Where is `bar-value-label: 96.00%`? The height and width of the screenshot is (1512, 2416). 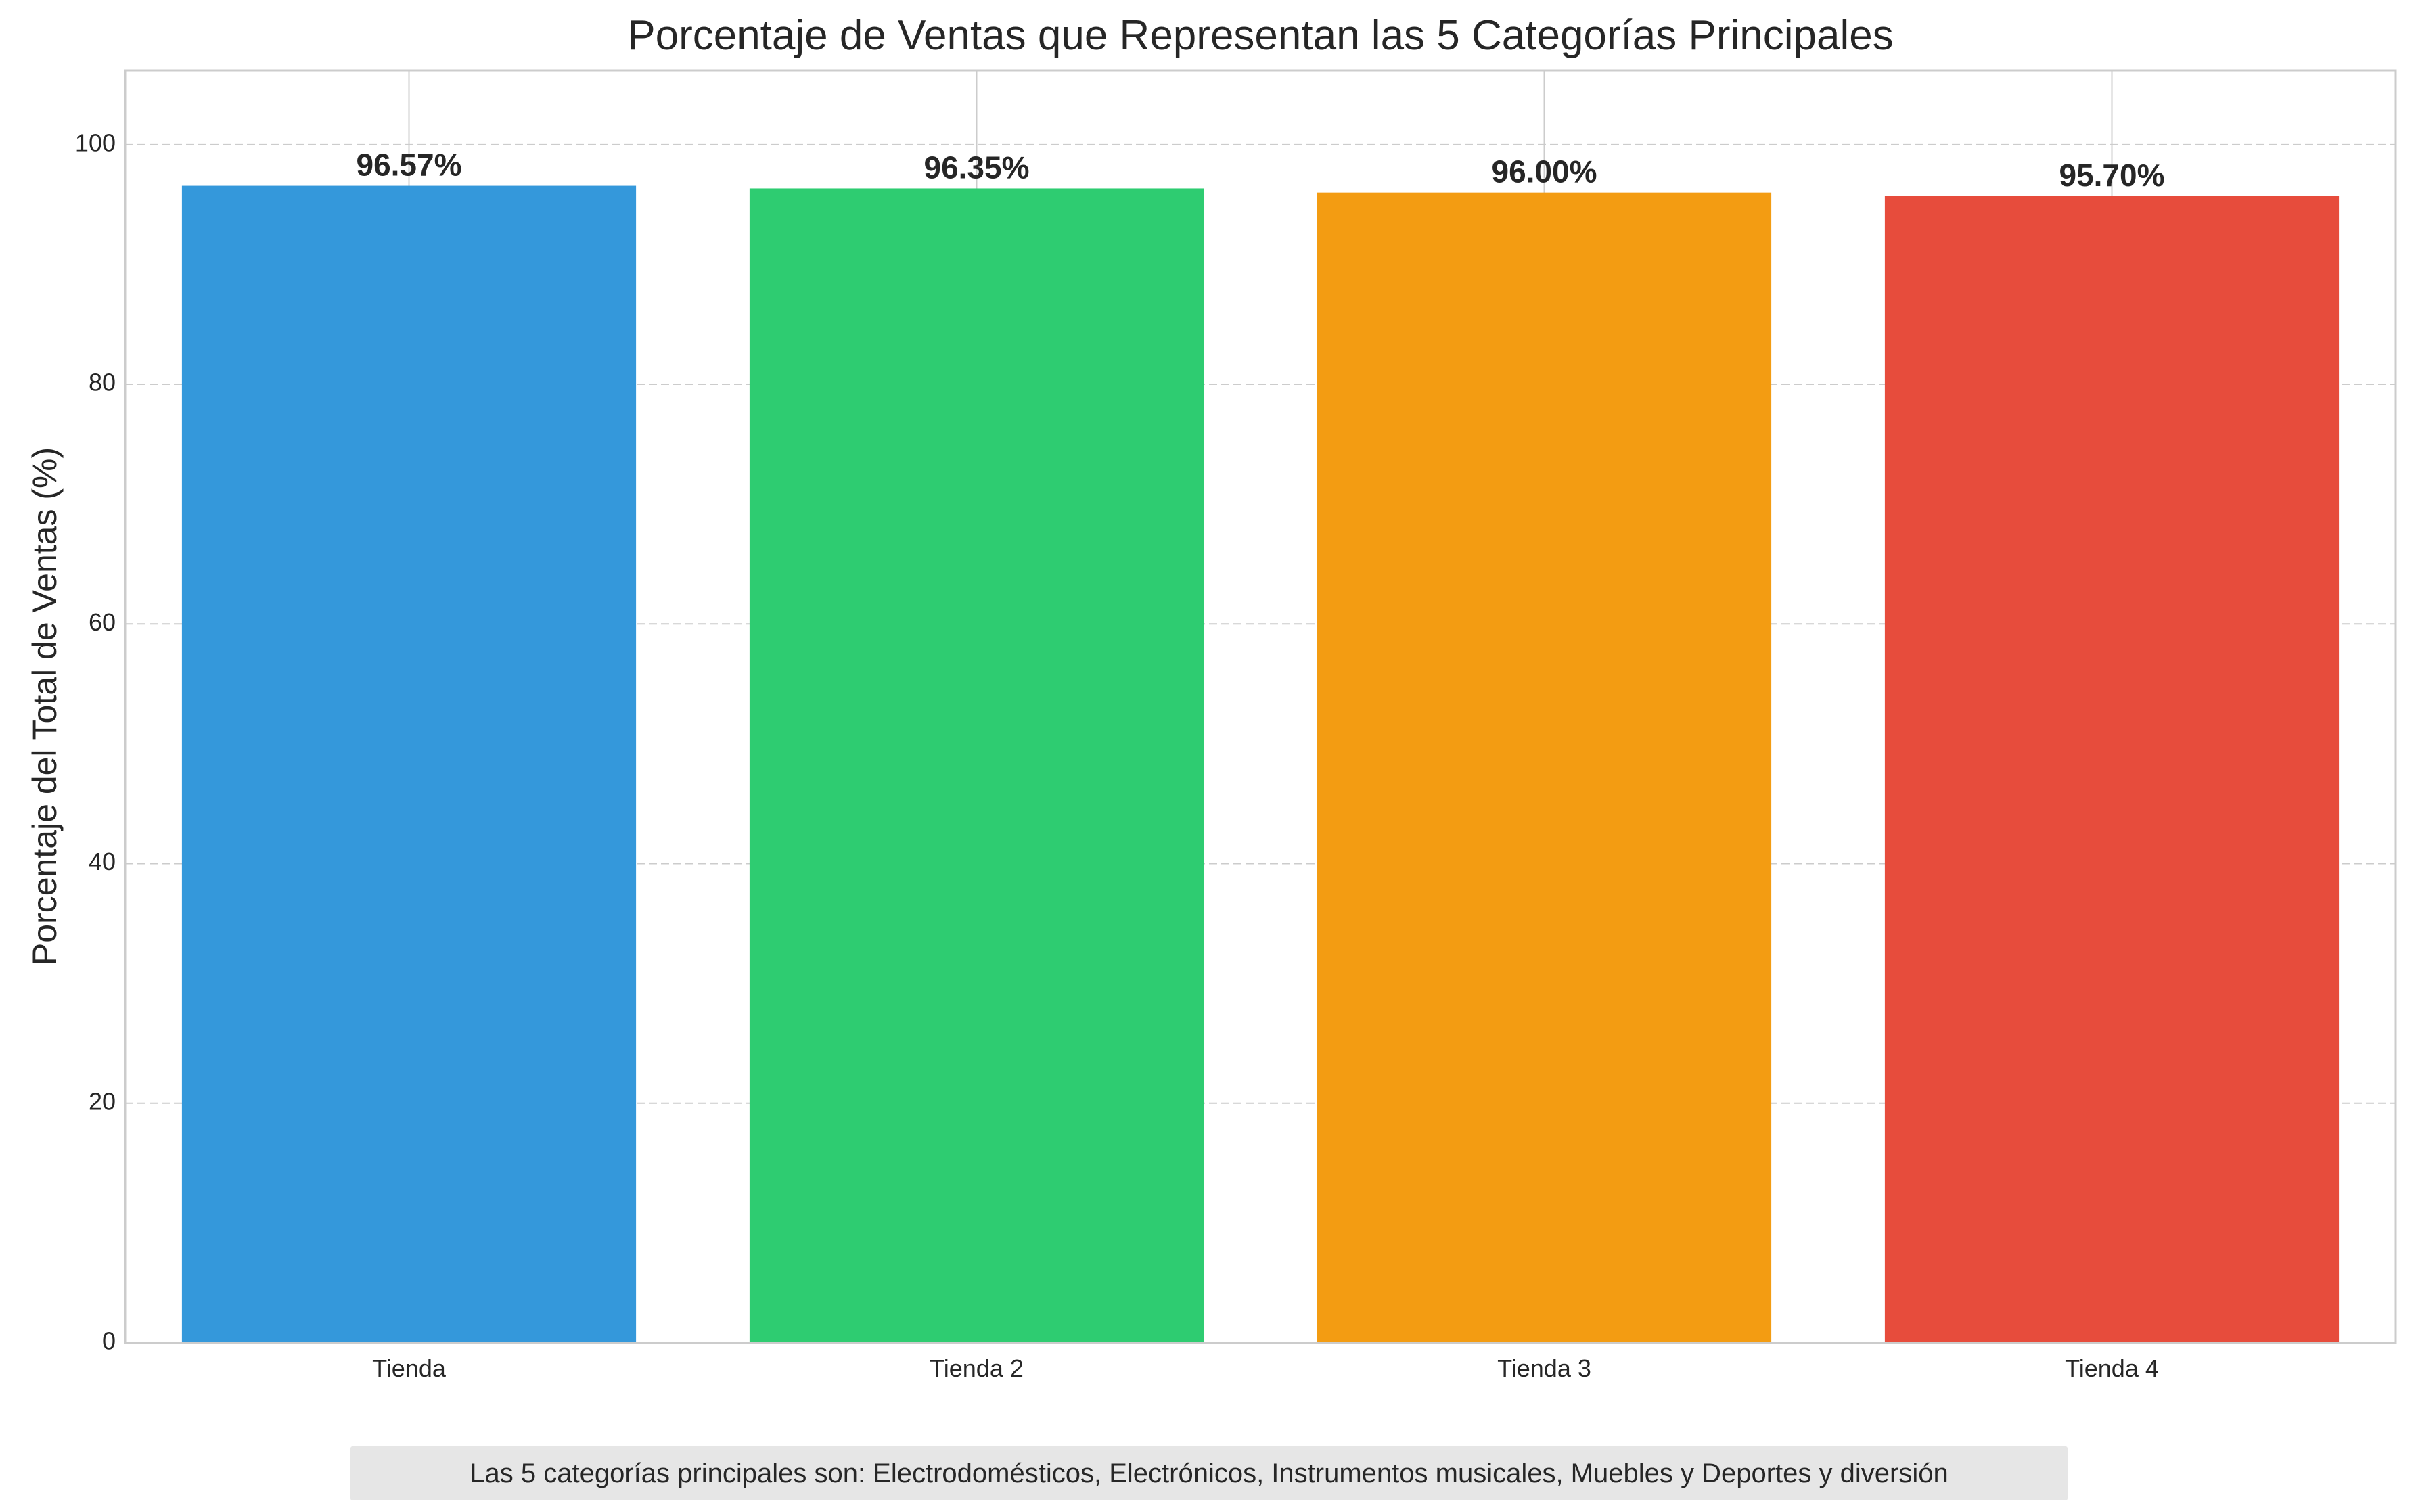
bar-value-label: 96.00% is located at coordinates (1544, 172).